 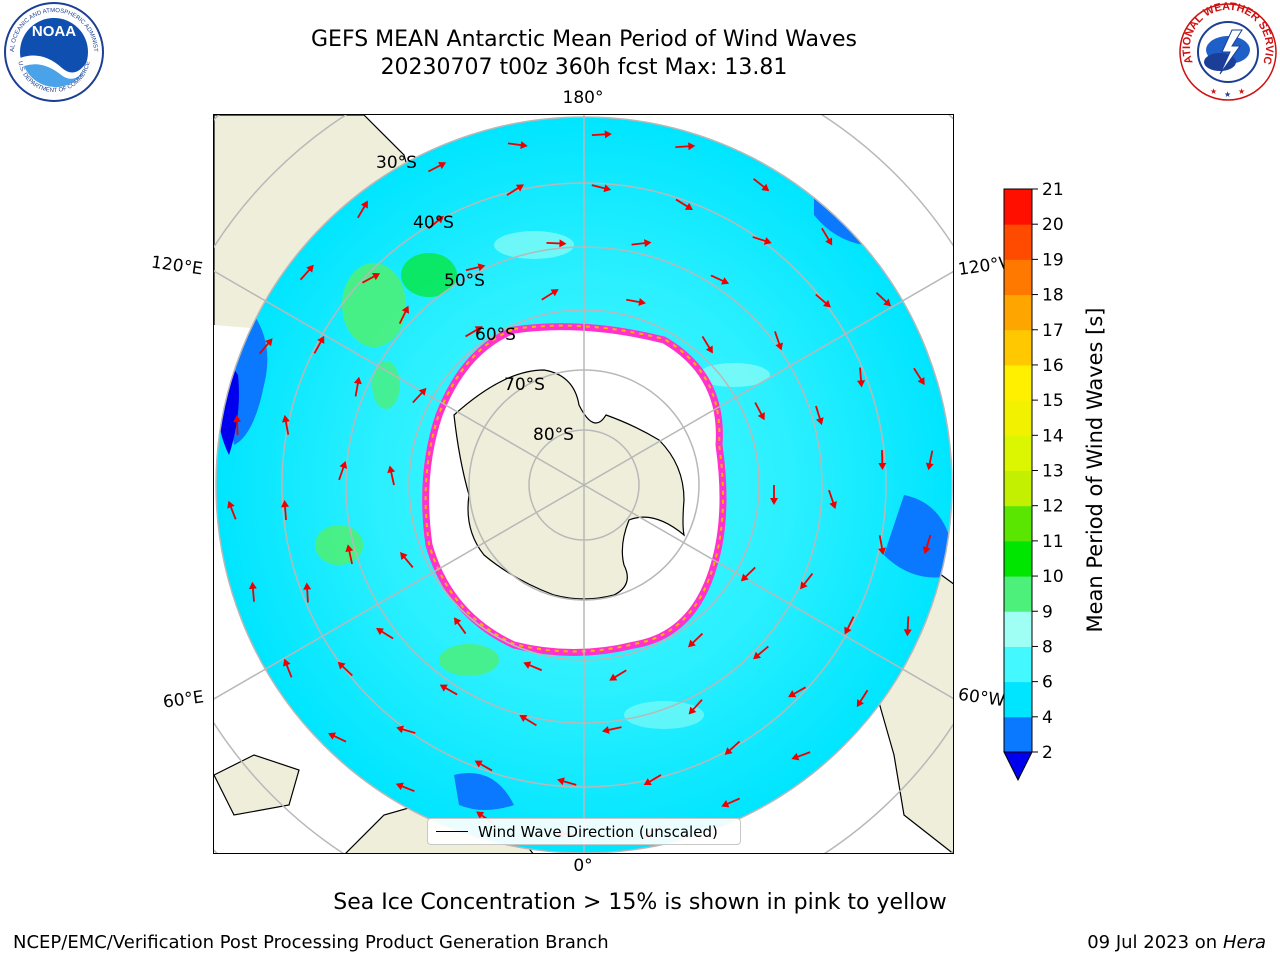 What do you see at coordinates (1053, 401) in the screenshot?
I see `colorbar-tick-label: 15` at bounding box center [1053, 401].